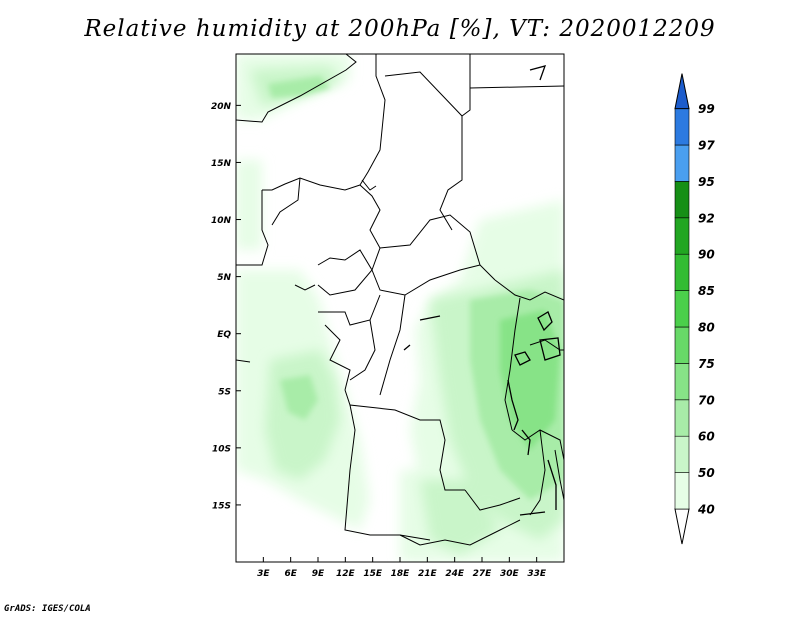 This screenshot has height=618, width=800. Describe the element at coordinates (221, 506) in the screenshot. I see `lat-tick-label: 15S` at that location.